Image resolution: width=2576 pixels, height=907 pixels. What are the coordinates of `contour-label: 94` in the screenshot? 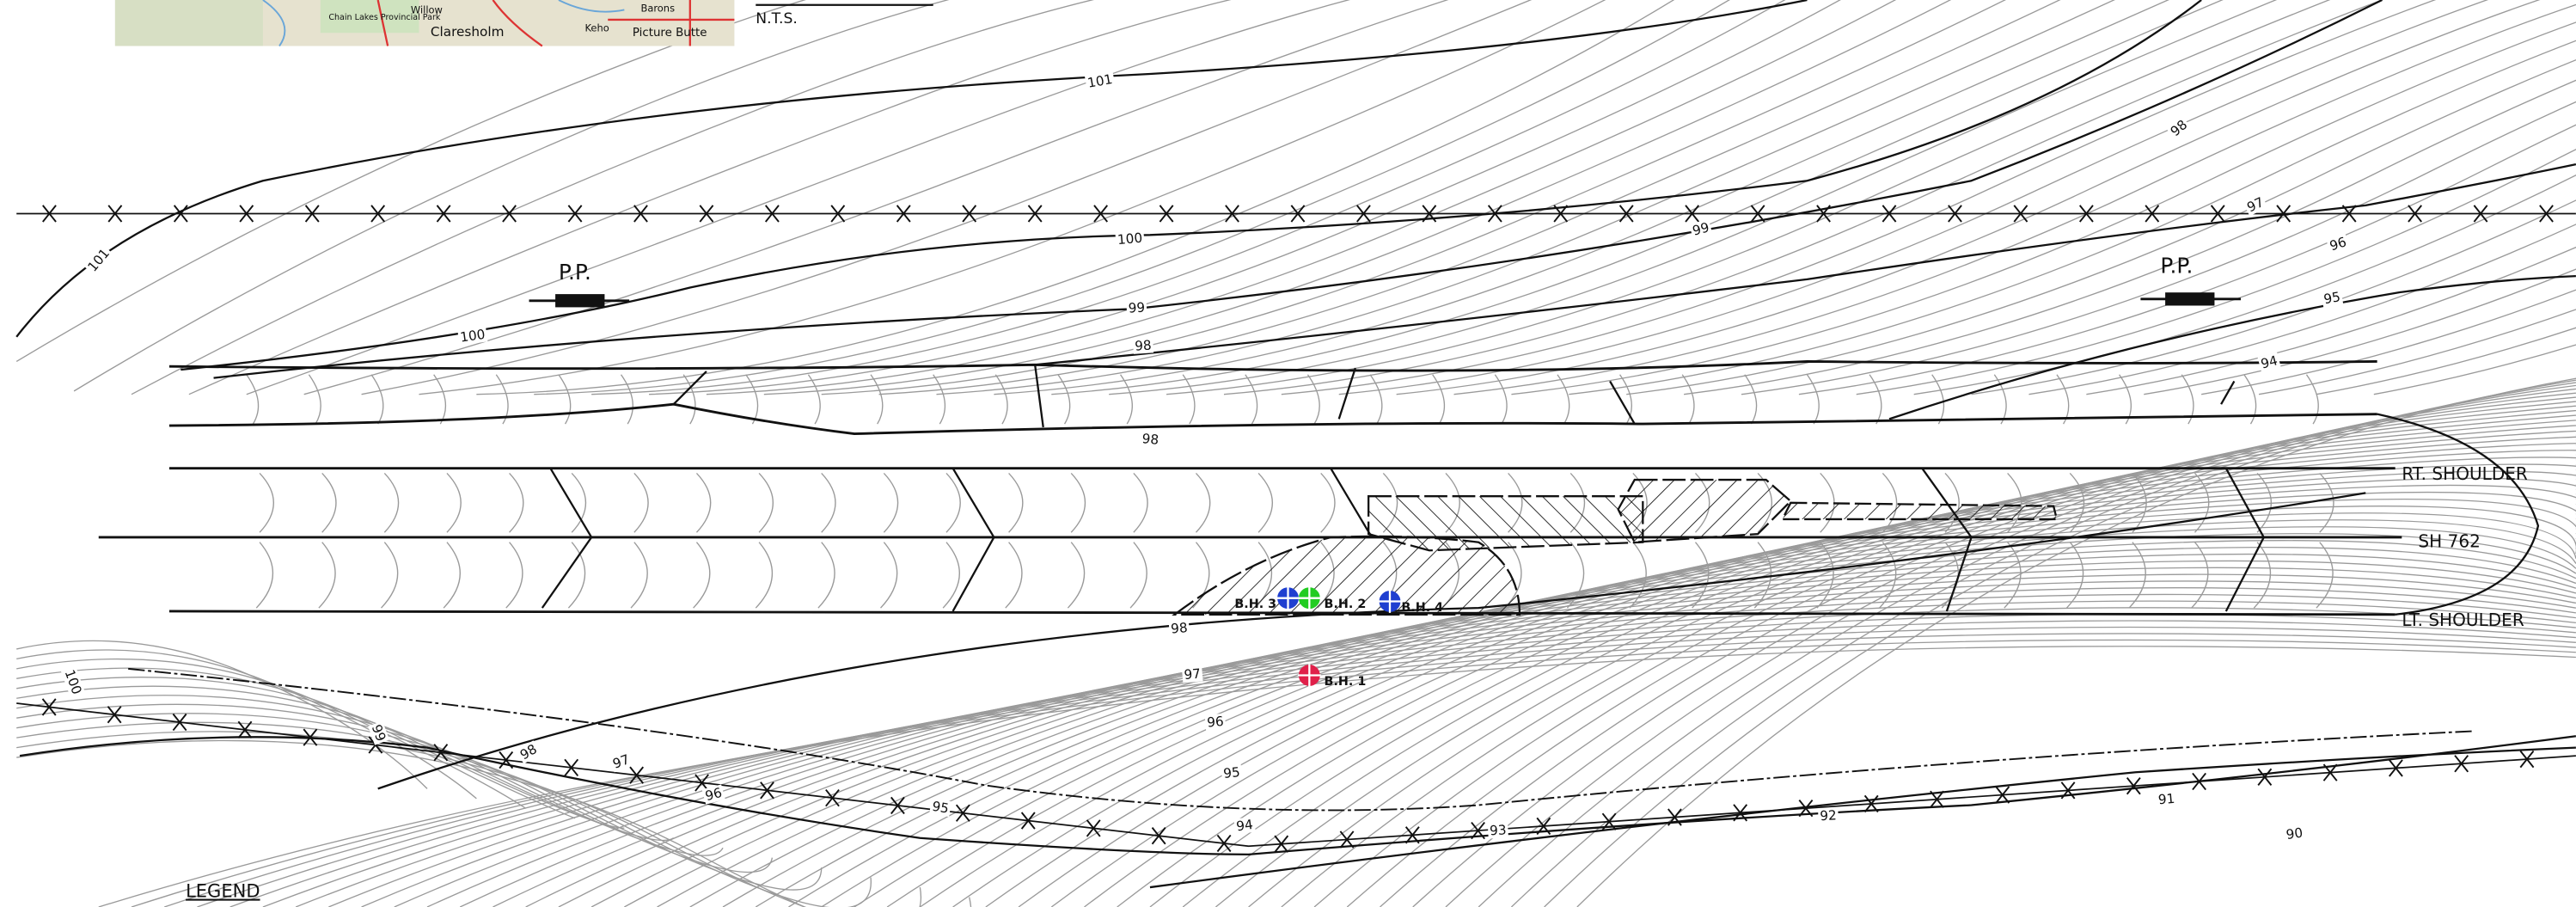 It's located at (2269, 361).